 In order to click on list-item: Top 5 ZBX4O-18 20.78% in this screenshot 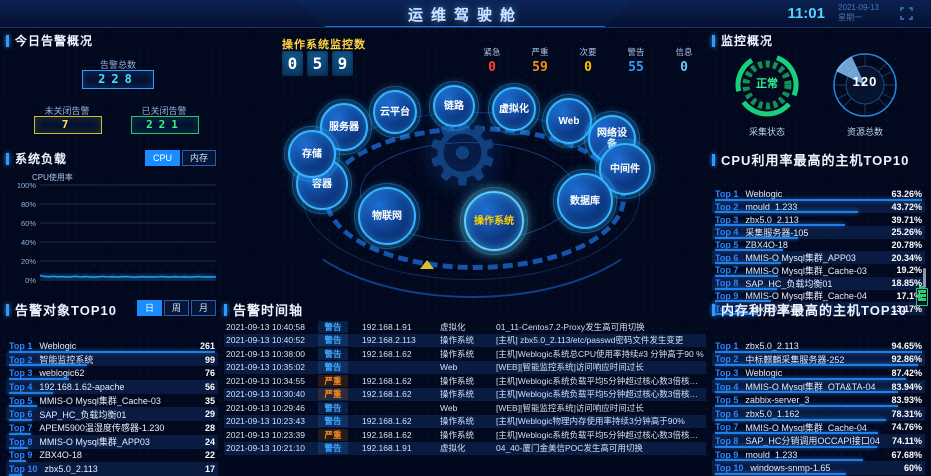, I will do `click(818, 245)`.